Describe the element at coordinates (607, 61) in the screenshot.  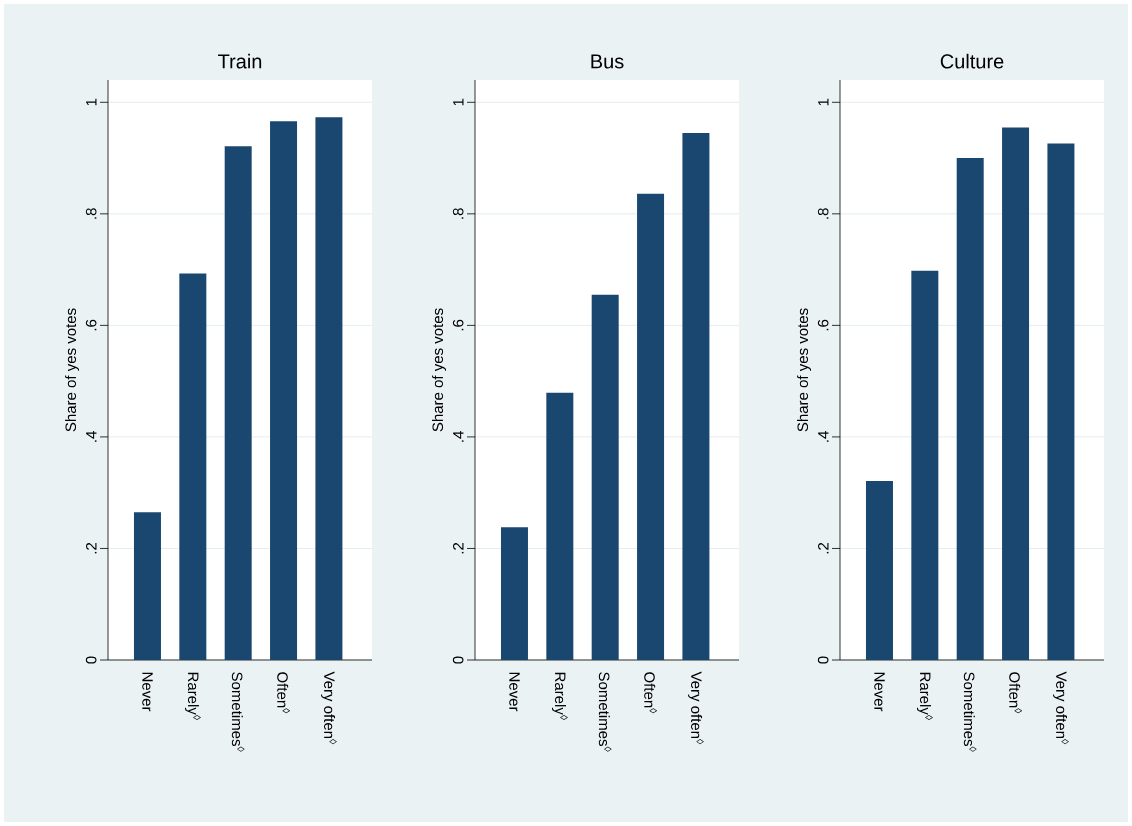
I see `chart-title: Bus` at that location.